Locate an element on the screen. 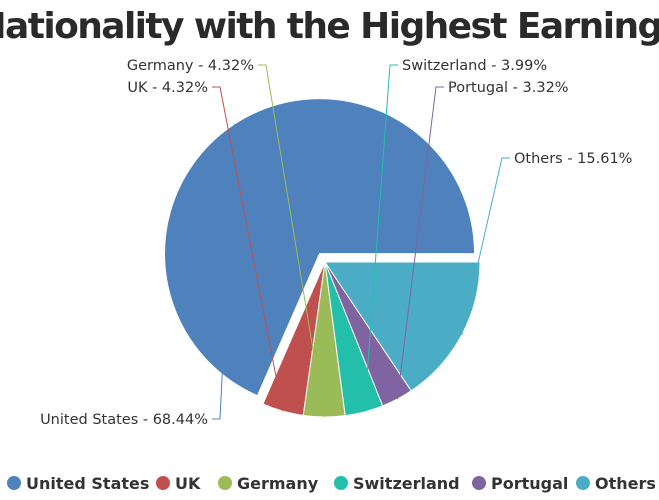 This screenshot has height=500, width=659. legend-item-uk: UK is located at coordinates (178, 483).